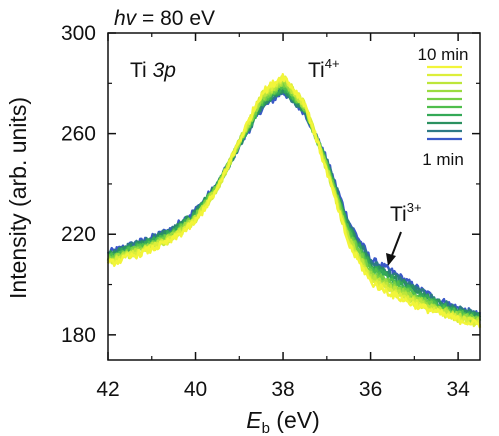  Describe the element at coordinates (394, 248) in the screenshot. I see `ti3-arrow-icon` at that location.